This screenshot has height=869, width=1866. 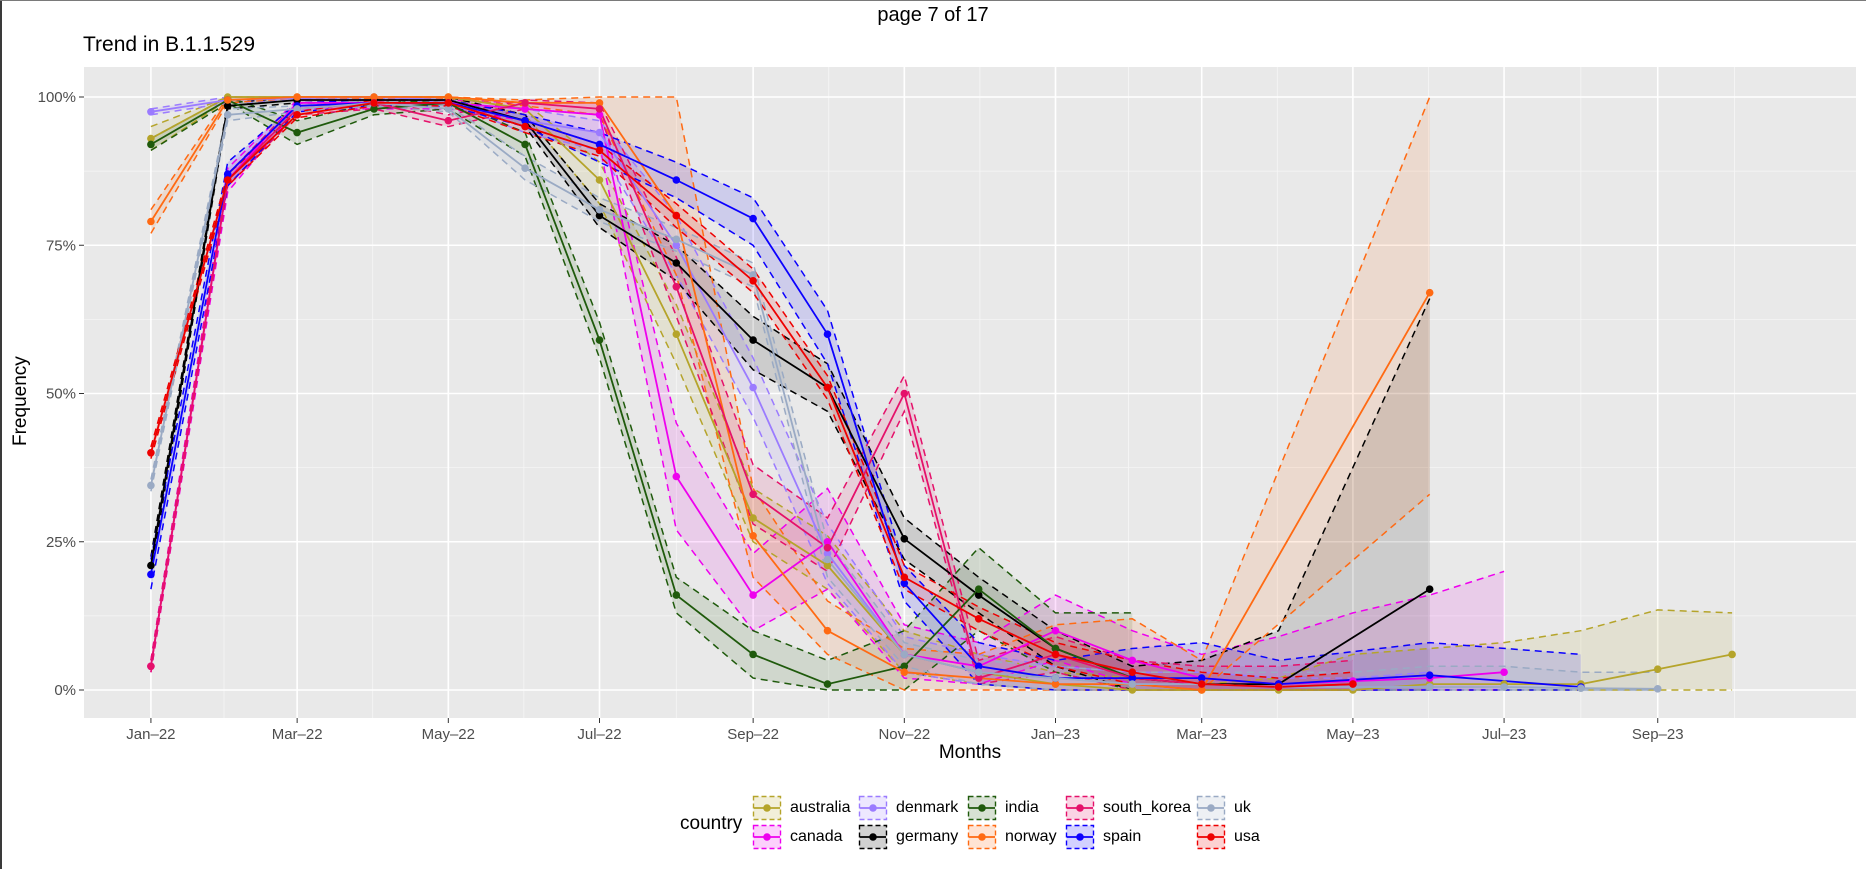 I want to click on legend-item-denmark: denmark, so click(x=908, y=808).